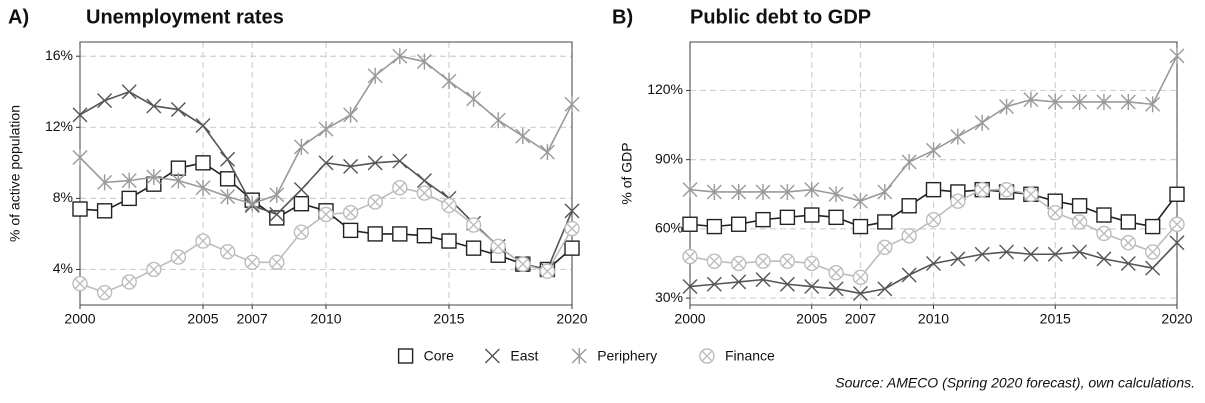  I want to click on y-tick-label: 12%, so click(59, 126).